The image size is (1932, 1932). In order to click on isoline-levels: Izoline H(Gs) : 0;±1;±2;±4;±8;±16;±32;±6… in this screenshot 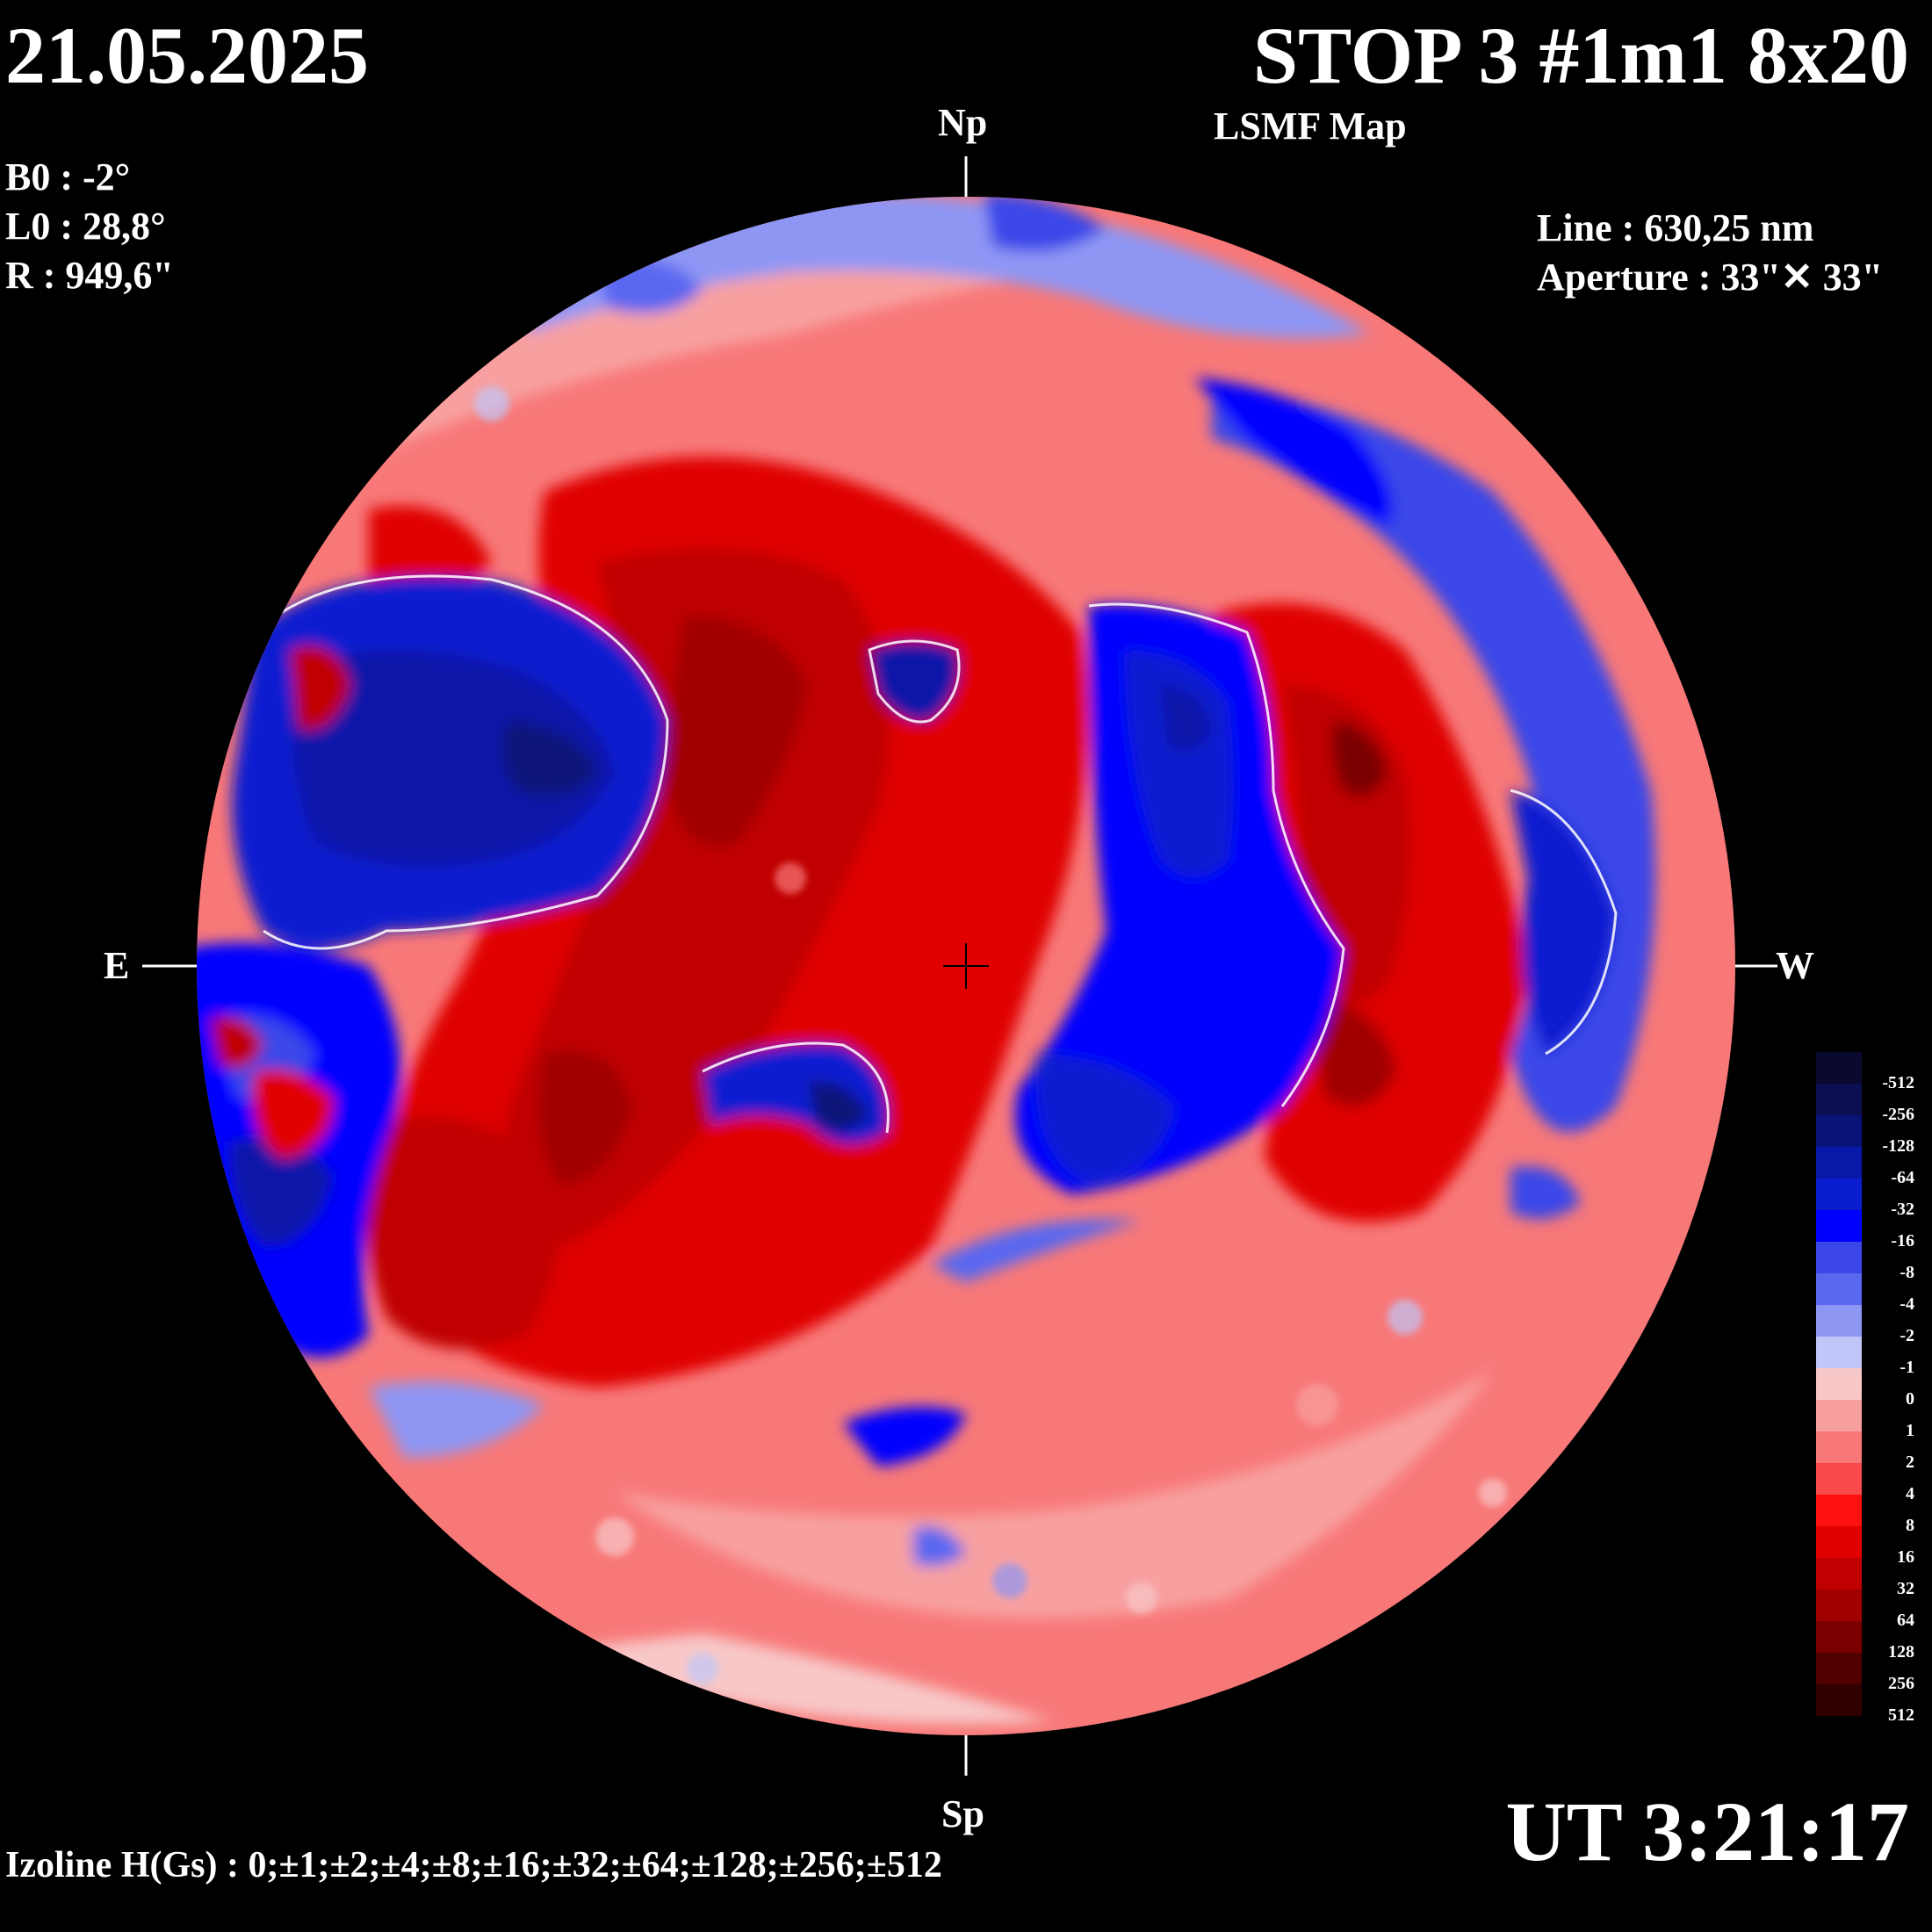, I will do `click(474, 1865)`.